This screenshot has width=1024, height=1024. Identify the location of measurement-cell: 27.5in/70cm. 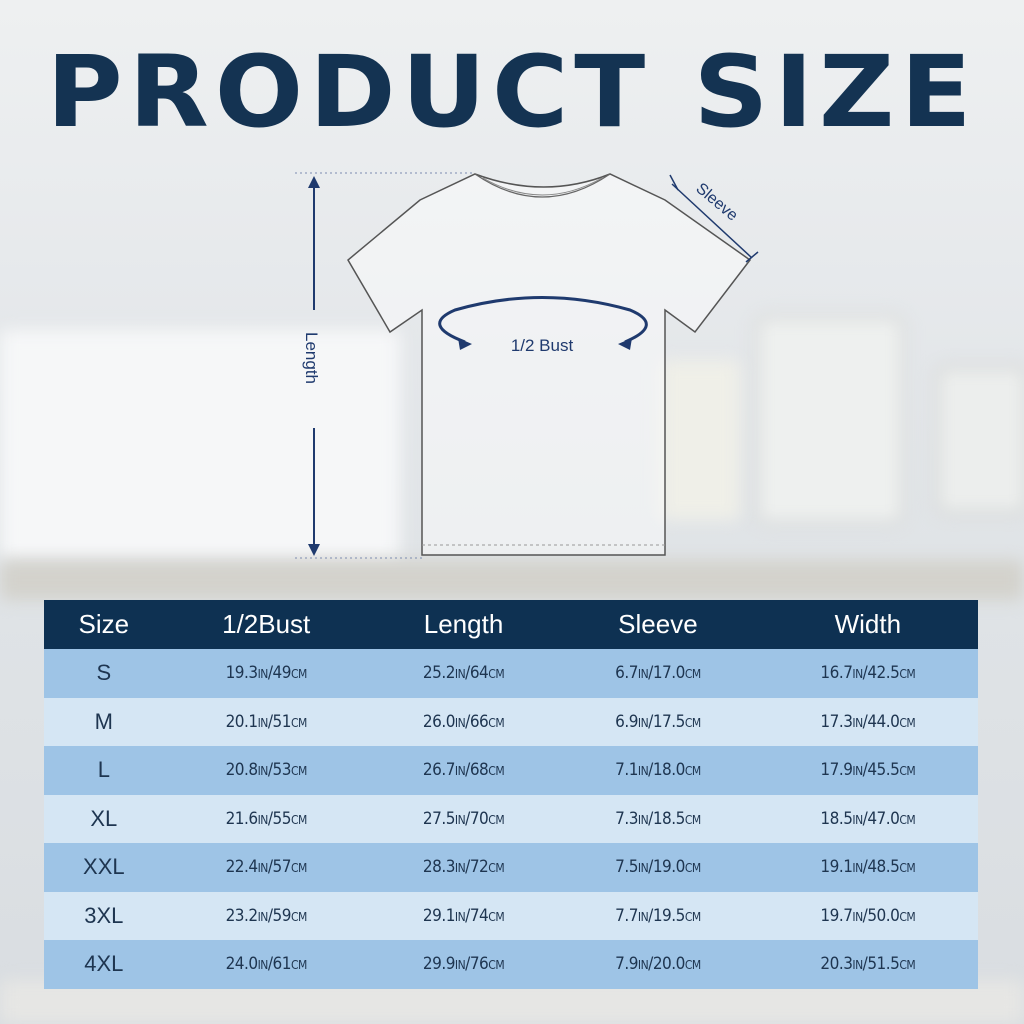
(463, 818).